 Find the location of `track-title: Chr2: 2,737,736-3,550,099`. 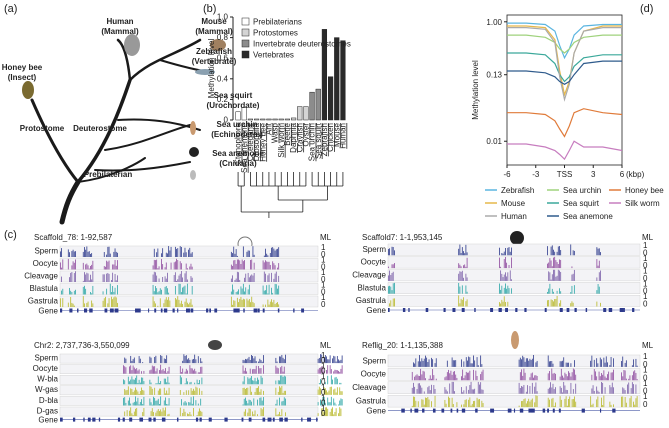

track-title: Chr2: 2,737,736-3,550,099 is located at coordinates (82, 345).